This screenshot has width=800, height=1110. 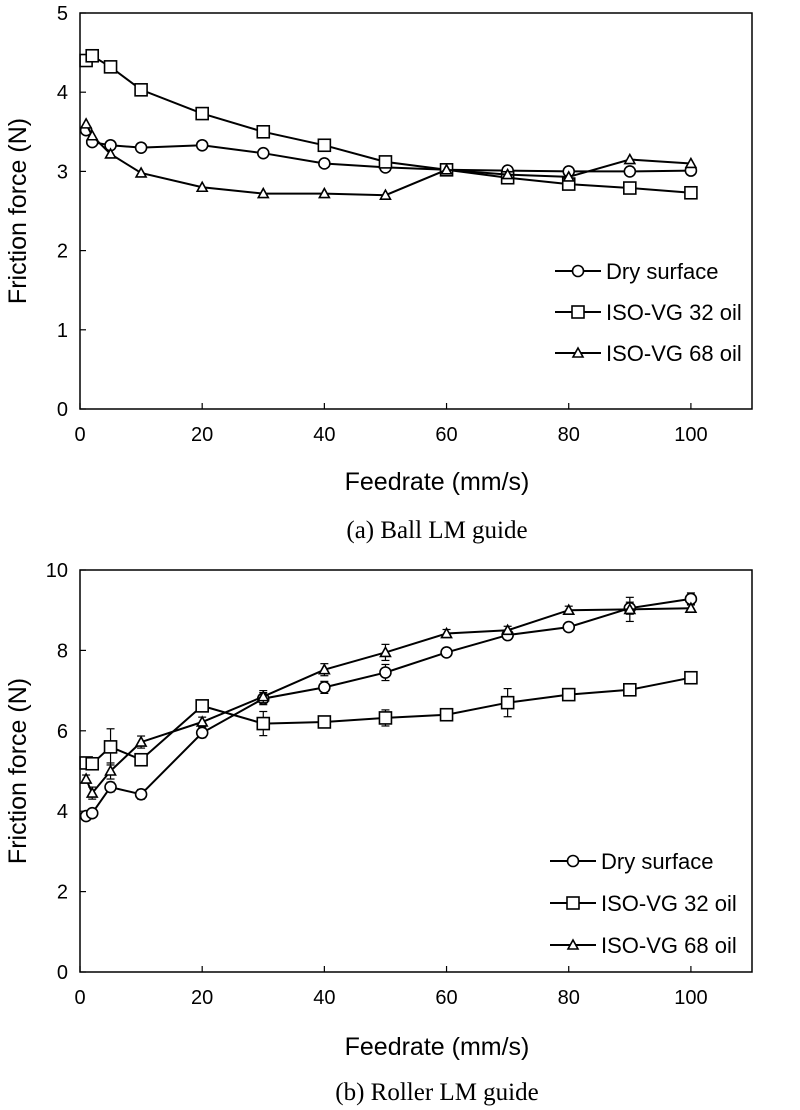 I want to click on chart-a-legend-label-iso-vg-68-oil: ISO-VG 68 oil, so click(x=674, y=353).